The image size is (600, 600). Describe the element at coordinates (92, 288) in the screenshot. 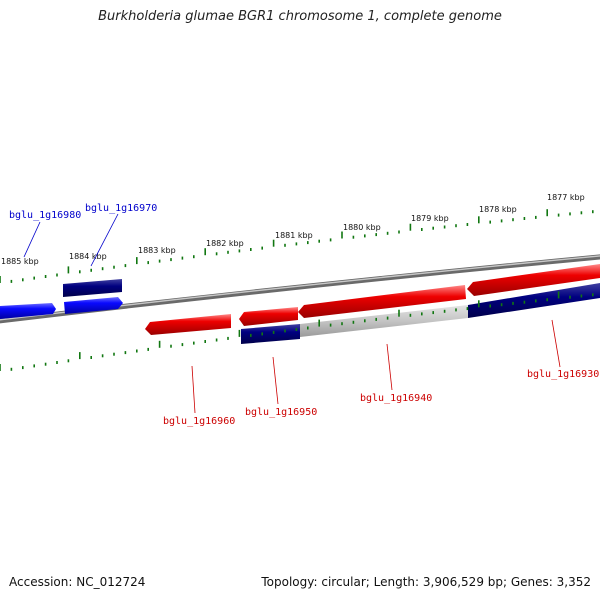

I see `gene-feature-bglu-1g16970` at that location.